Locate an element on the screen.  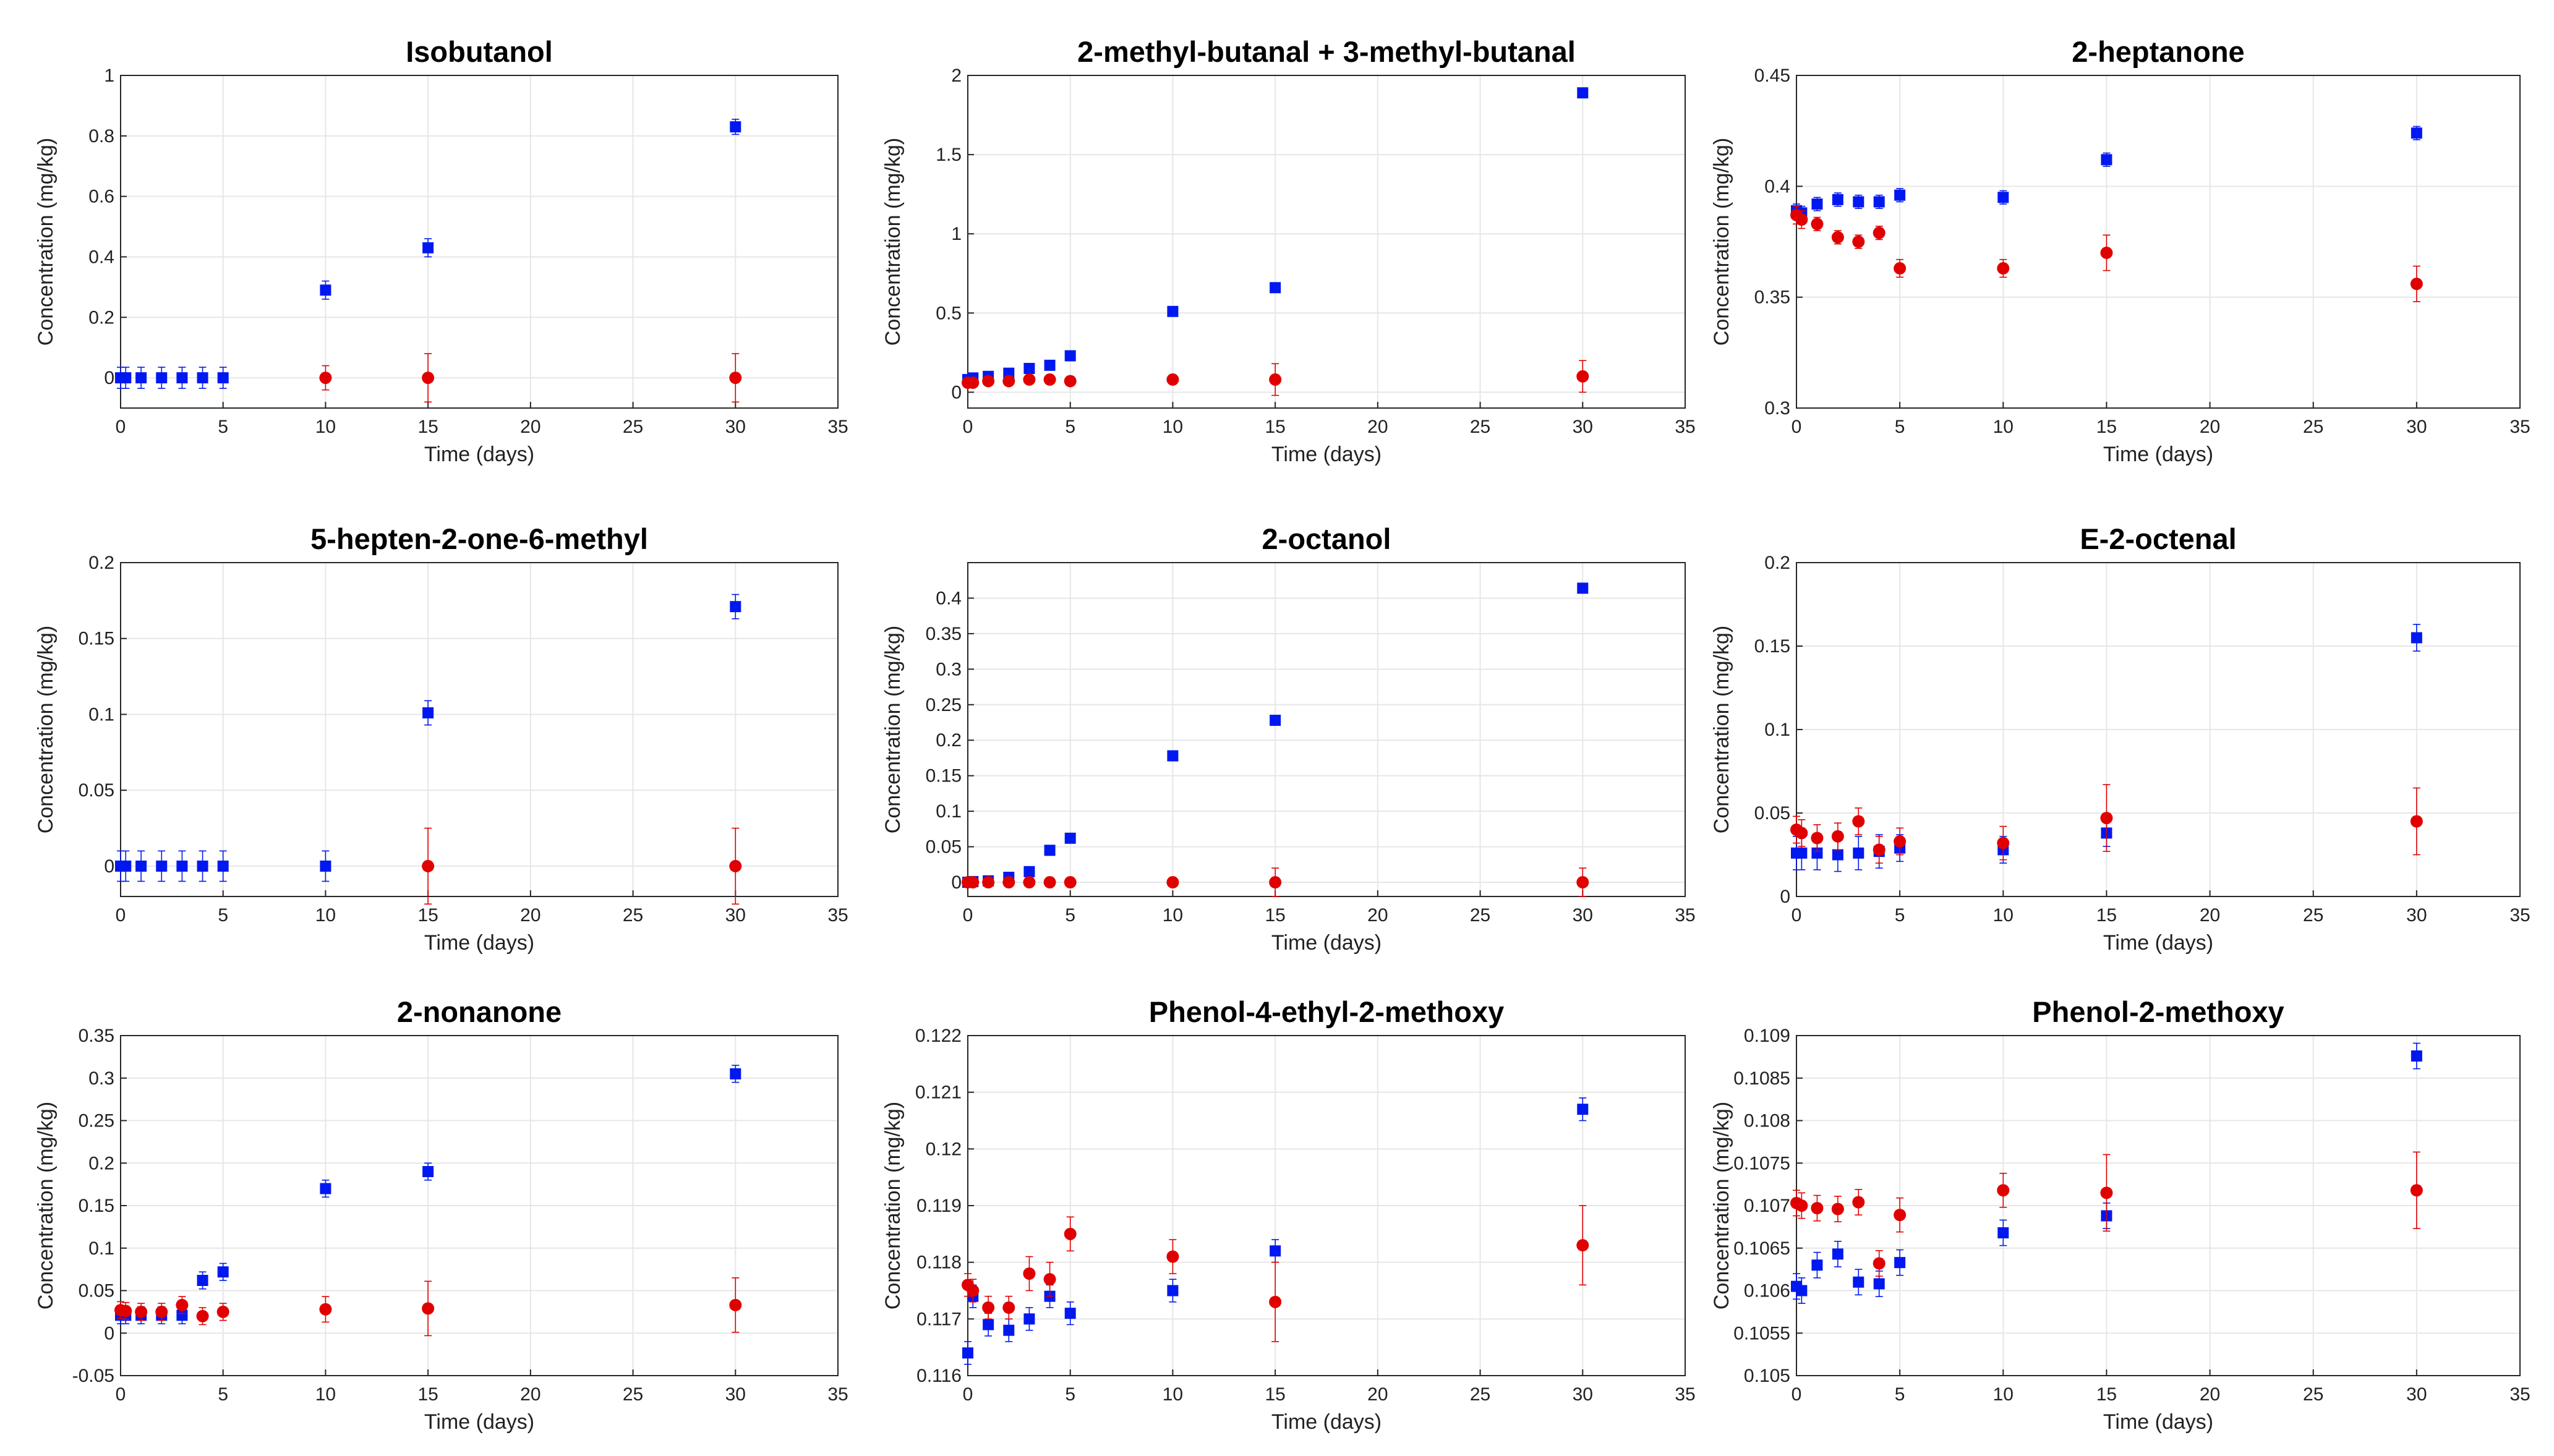
chart-2-y-tick-label-2: 1 is located at coordinates (956, 234).